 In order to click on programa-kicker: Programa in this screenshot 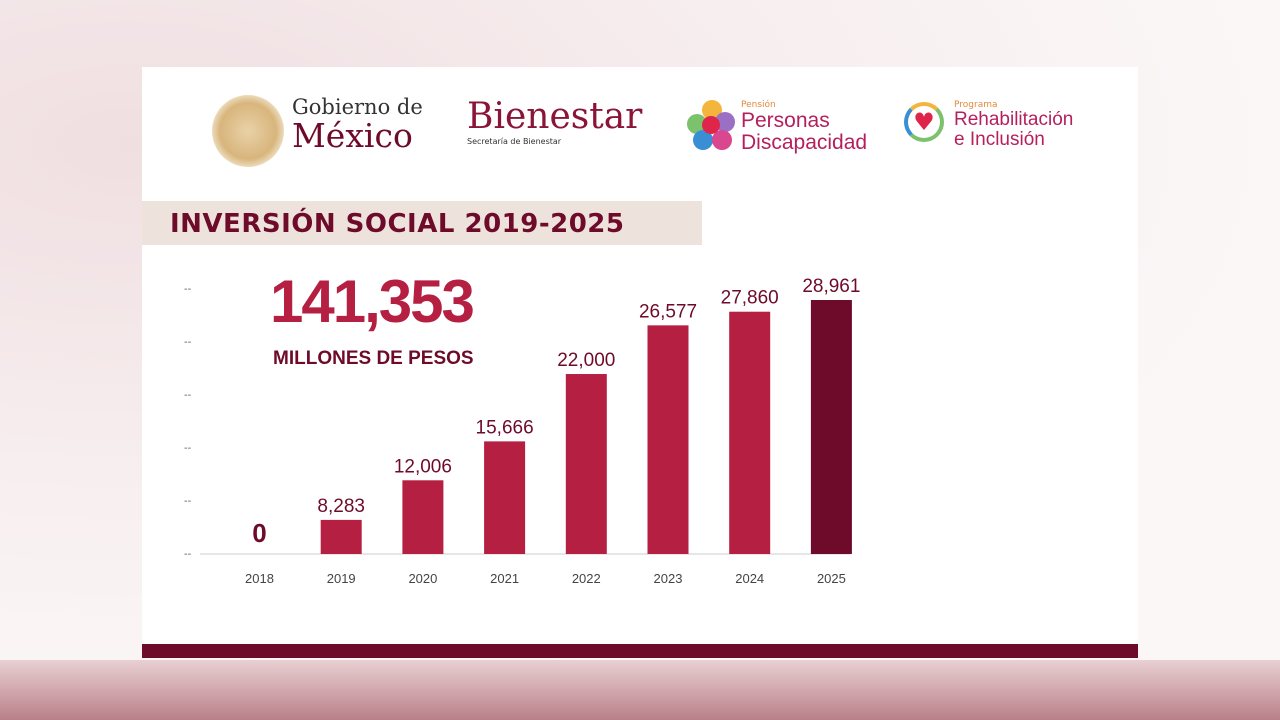, I will do `click(976, 105)`.